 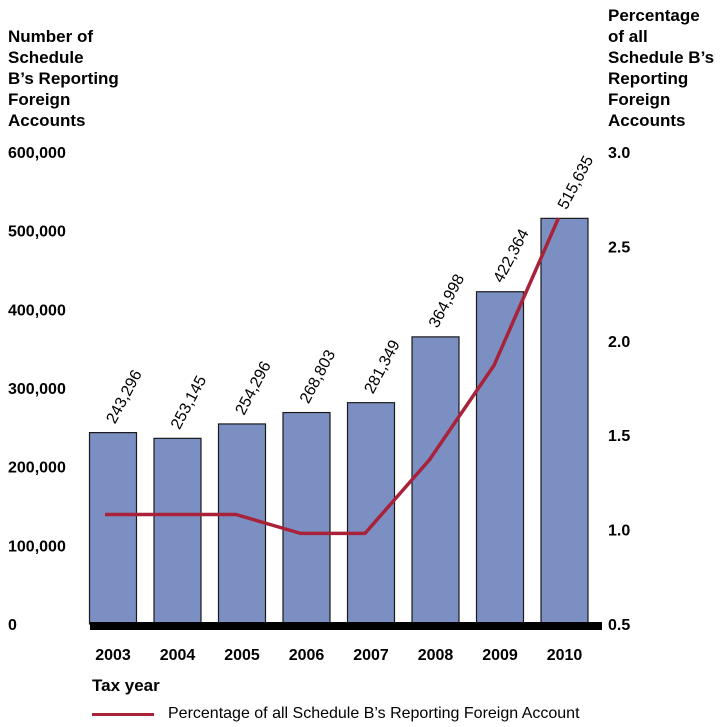 I want to click on x-axis-title: Tax year, so click(x=126, y=685).